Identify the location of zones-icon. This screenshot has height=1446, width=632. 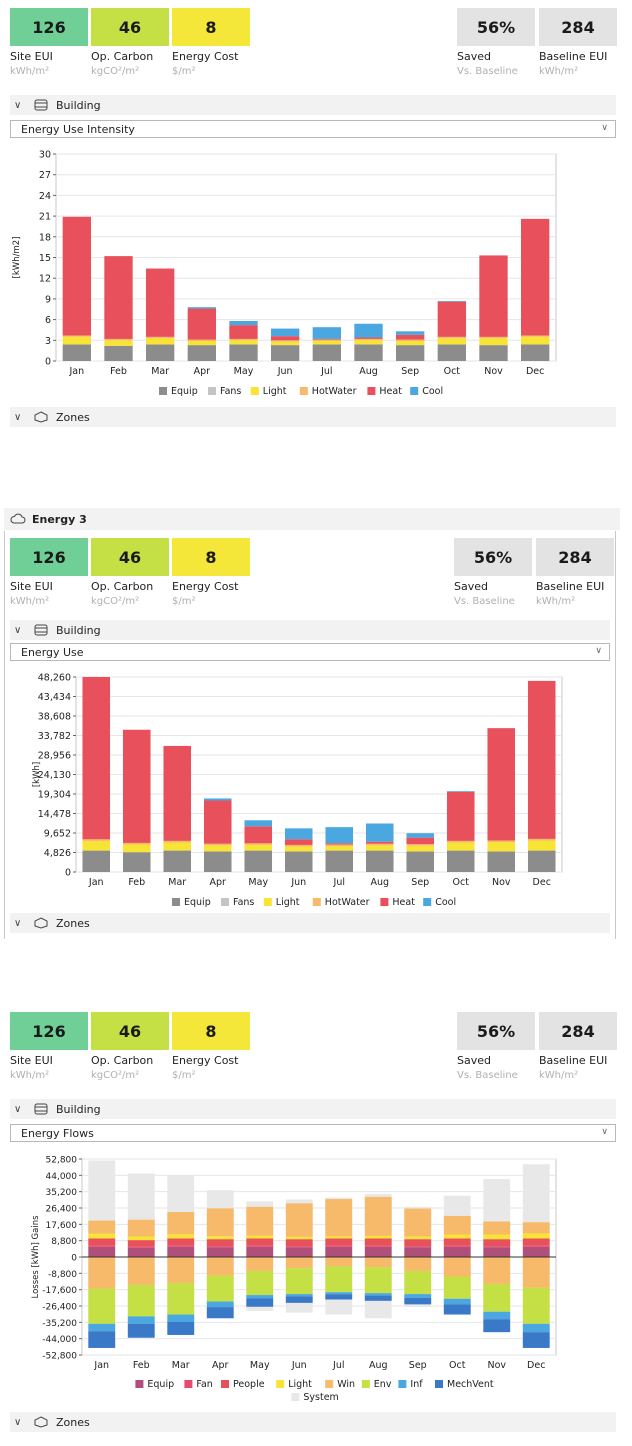
(41, 1422).